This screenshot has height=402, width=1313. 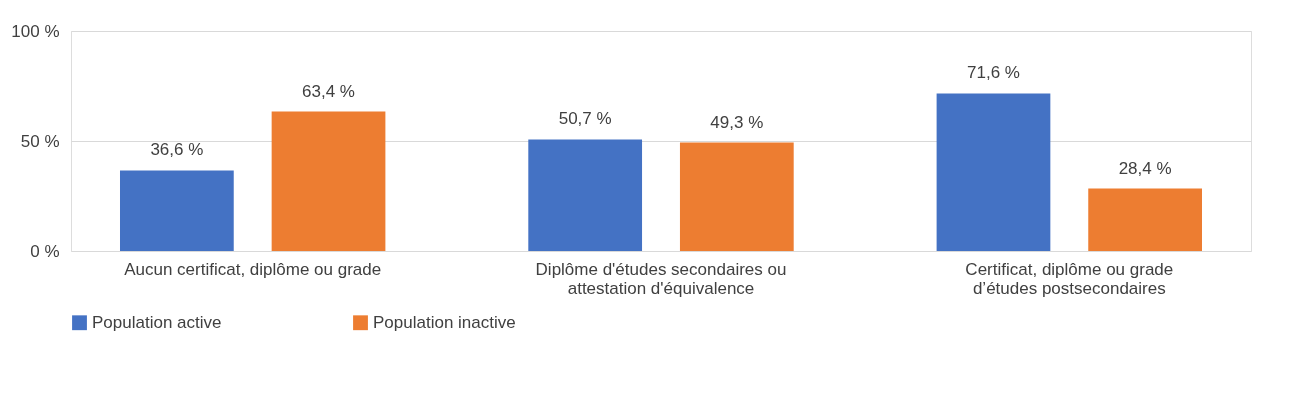 What do you see at coordinates (993, 73) in the screenshot?
I see `data-label: 71,6 %` at bounding box center [993, 73].